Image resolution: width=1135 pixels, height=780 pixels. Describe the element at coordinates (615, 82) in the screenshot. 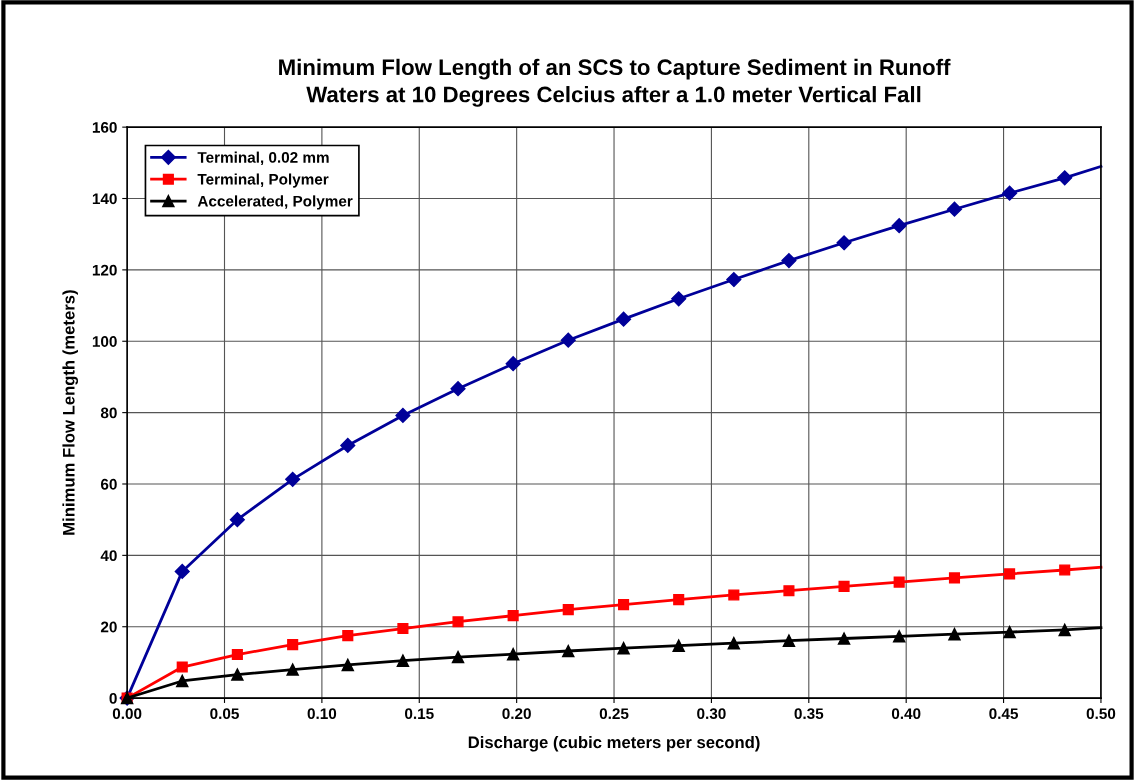

I see `chart-title: Minimum Flow Length of an SCS to Capture Sediment in Runoff Waters at 10 Degrees Celcius after a 1.0 meter Vertical Fall` at that location.